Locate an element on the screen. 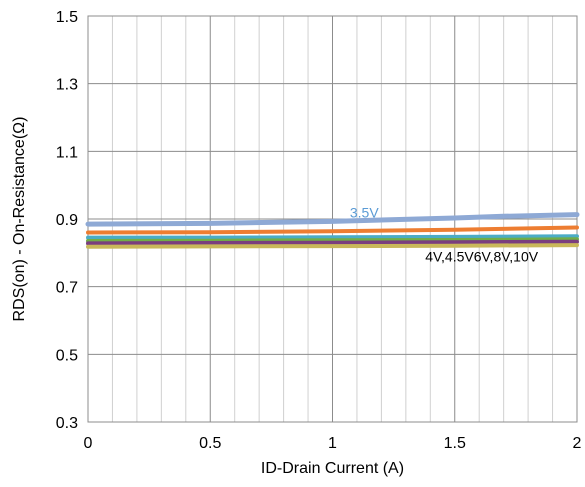  y-tick-label: 0.7 is located at coordinates (67, 288).